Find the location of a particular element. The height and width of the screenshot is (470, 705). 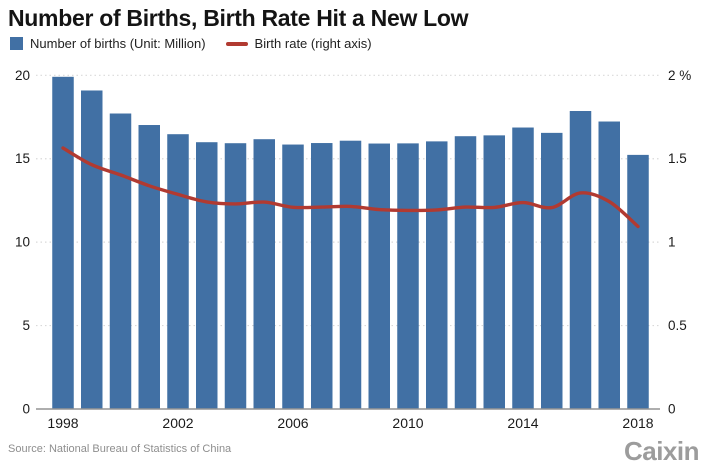

bar-2005 is located at coordinates (264, 274).